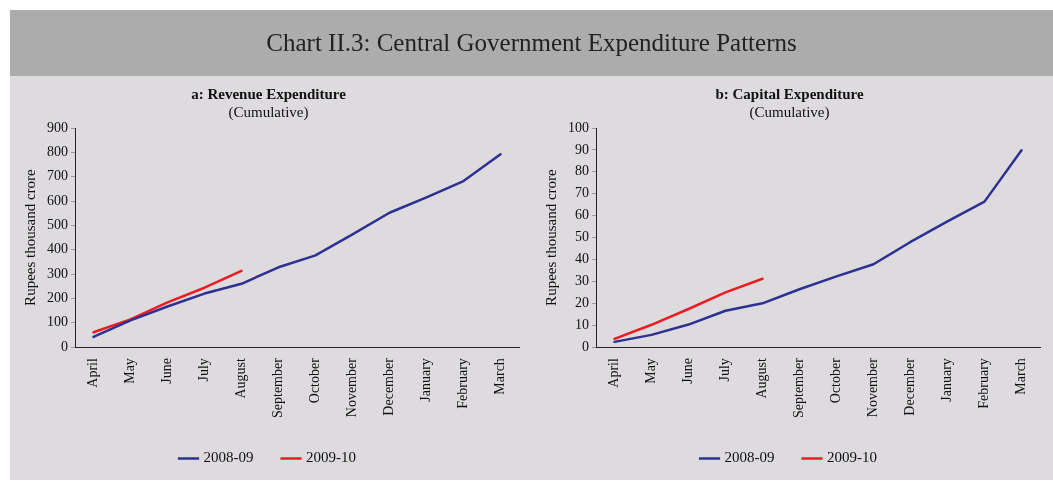 This screenshot has width=1053, height=483. What do you see at coordinates (57, 200) in the screenshot?
I see `y-tick-label: 600` at bounding box center [57, 200].